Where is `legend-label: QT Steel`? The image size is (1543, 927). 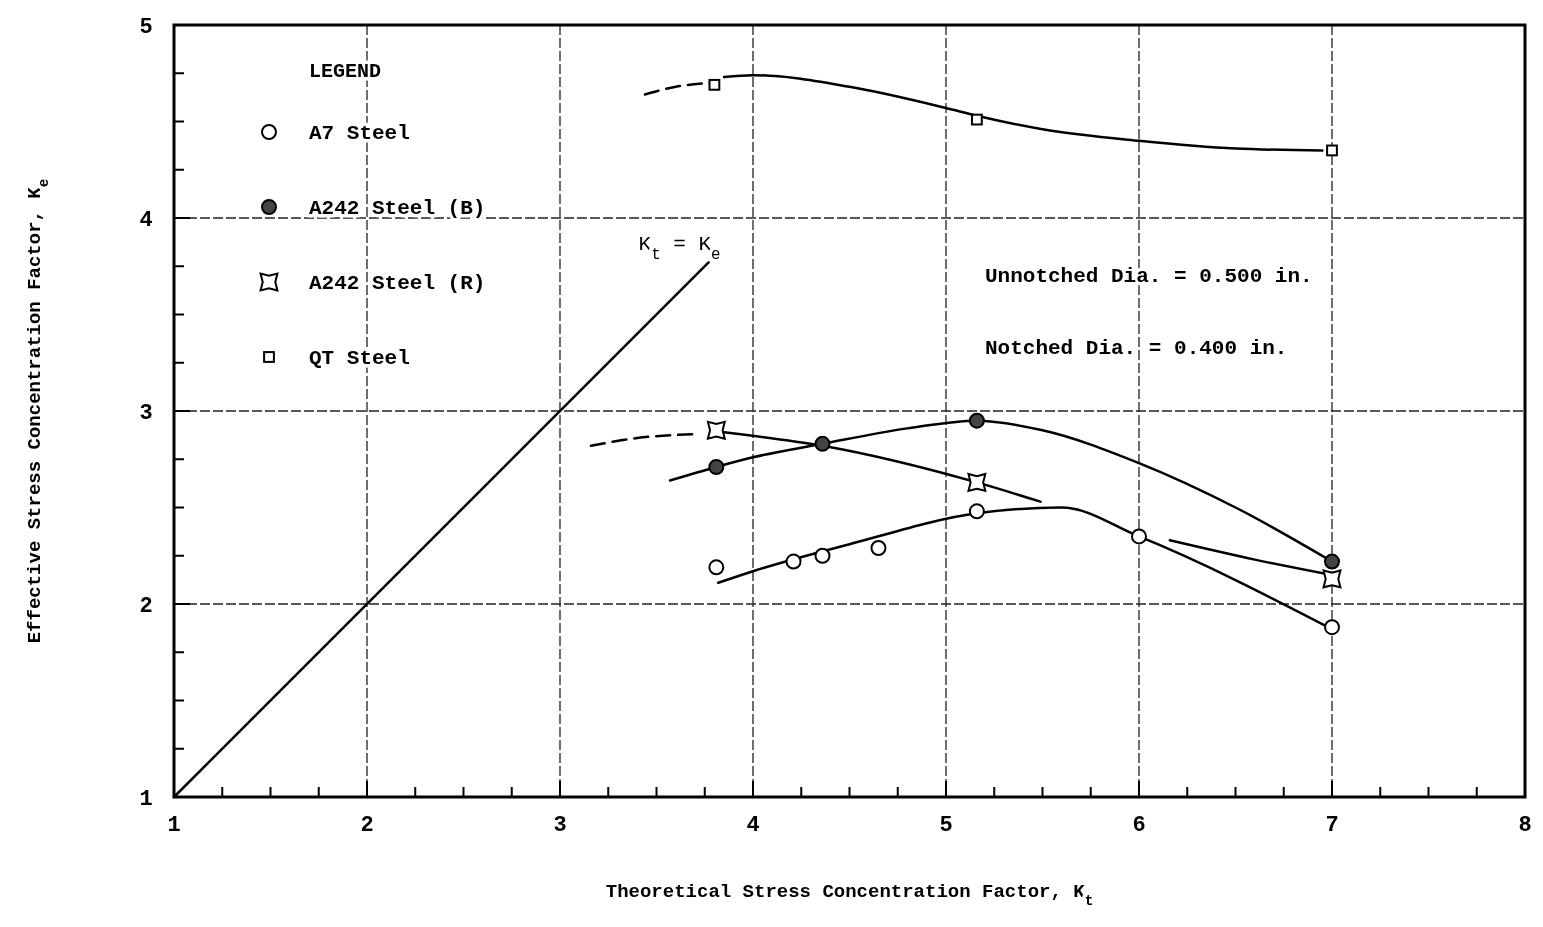 legend-label: QT Steel is located at coordinates (359, 358).